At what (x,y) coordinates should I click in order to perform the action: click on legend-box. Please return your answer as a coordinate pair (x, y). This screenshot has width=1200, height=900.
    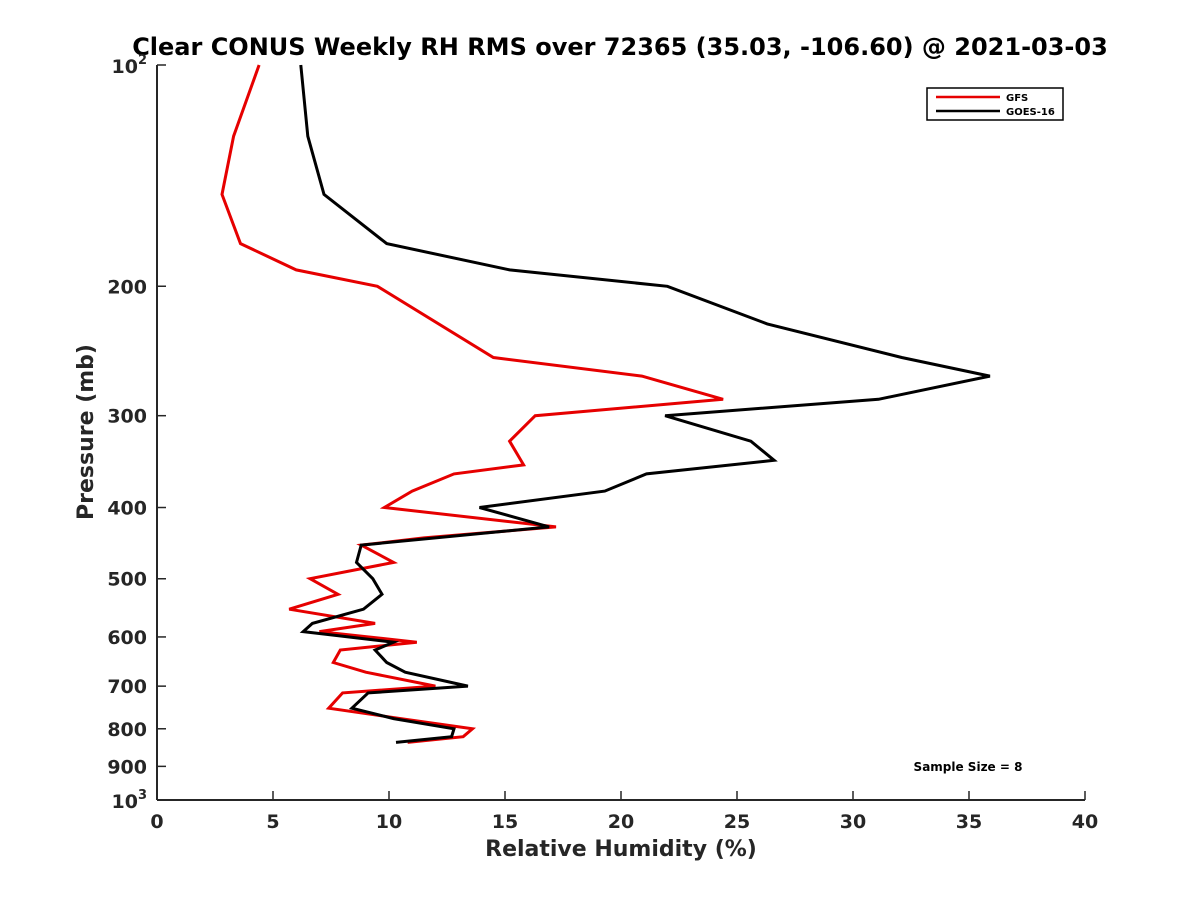
    Looking at the image, I should click on (995, 104).